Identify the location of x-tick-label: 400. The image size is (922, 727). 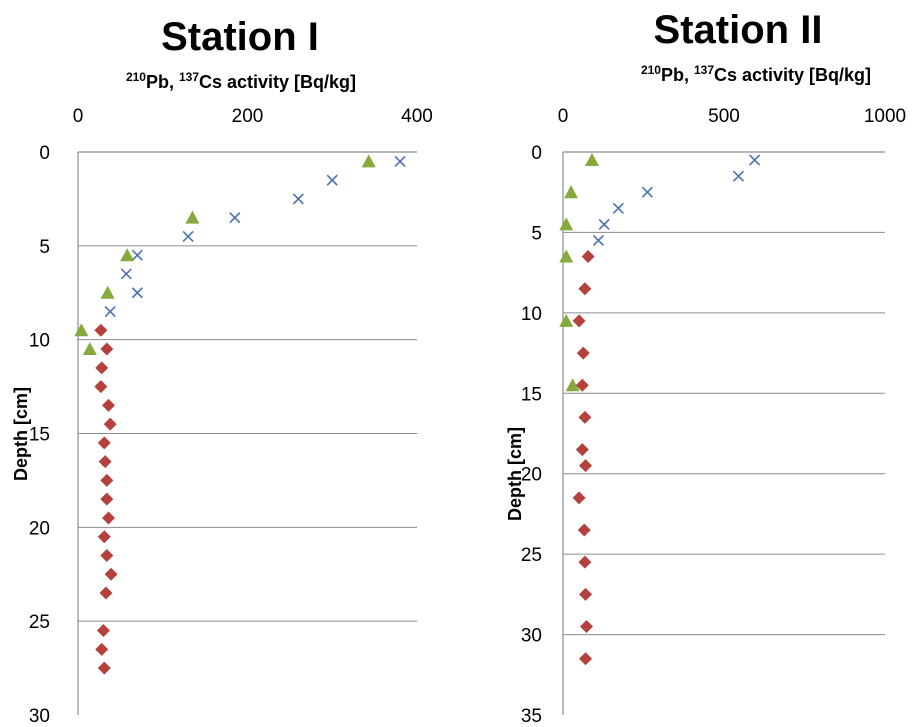
(417, 116).